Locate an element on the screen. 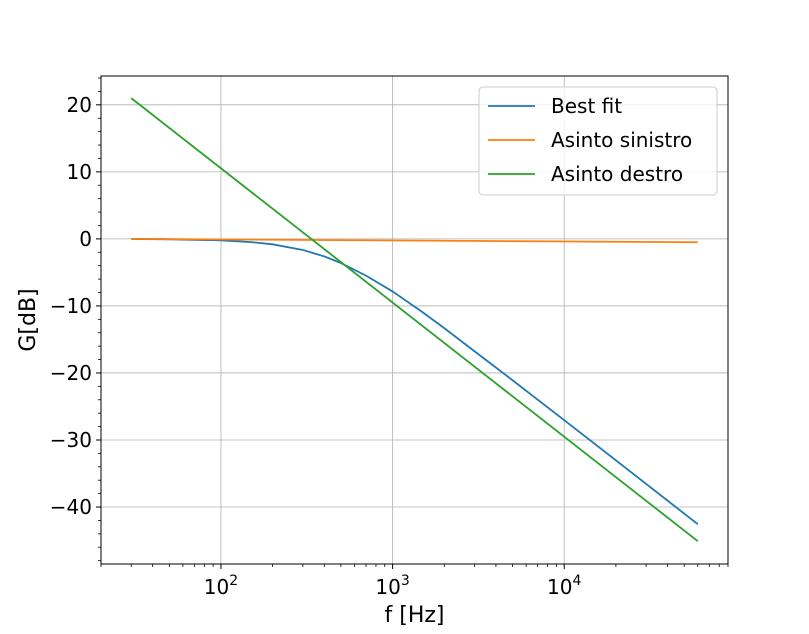  y-tick-labels: 20 10 0 −10 −20 −30 −40 is located at coordinates (71, 306).